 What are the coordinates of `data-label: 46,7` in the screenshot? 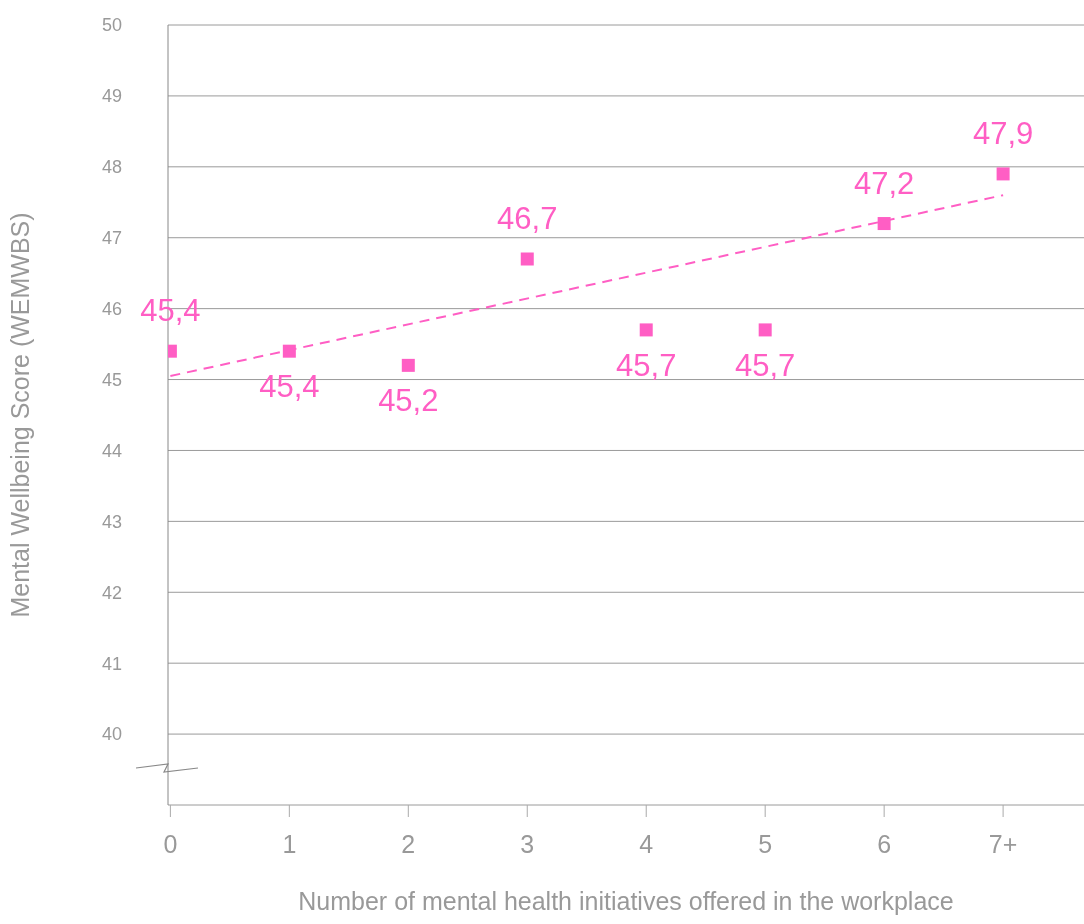 It's located at (527, 218).